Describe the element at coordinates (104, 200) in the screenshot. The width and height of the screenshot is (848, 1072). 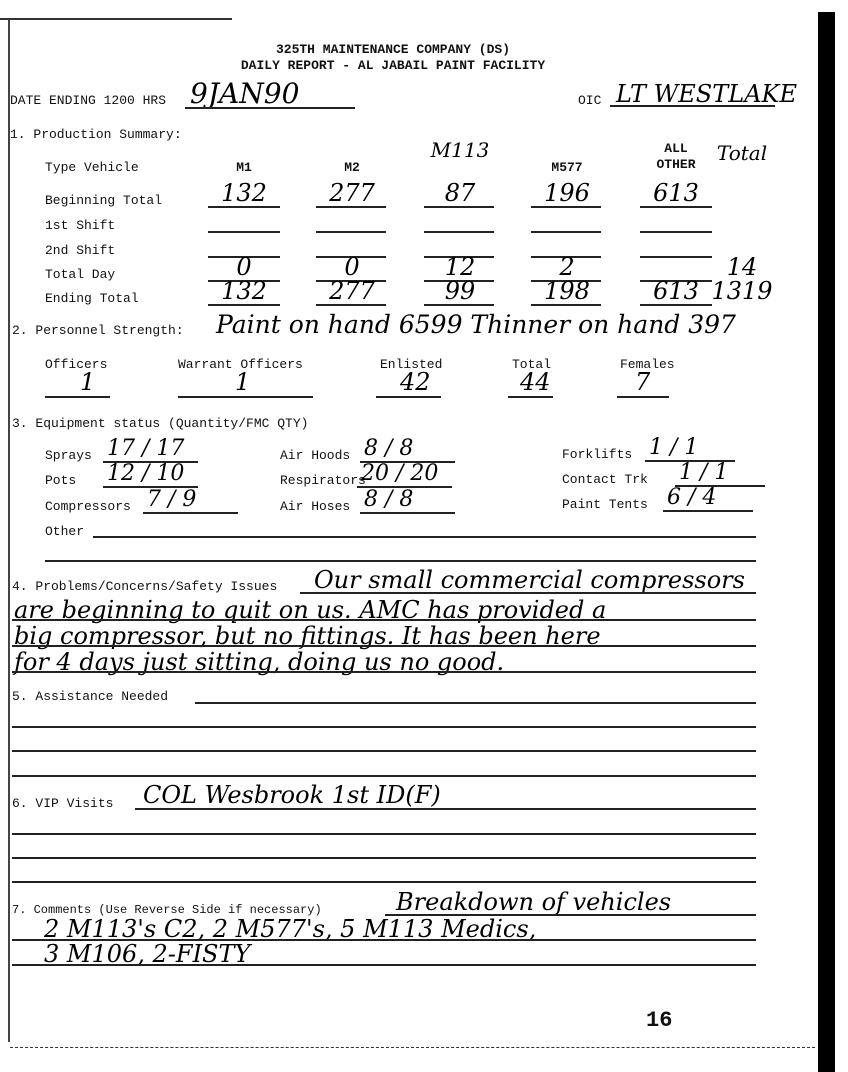
I see `row-label: Beginning Total` at that location.